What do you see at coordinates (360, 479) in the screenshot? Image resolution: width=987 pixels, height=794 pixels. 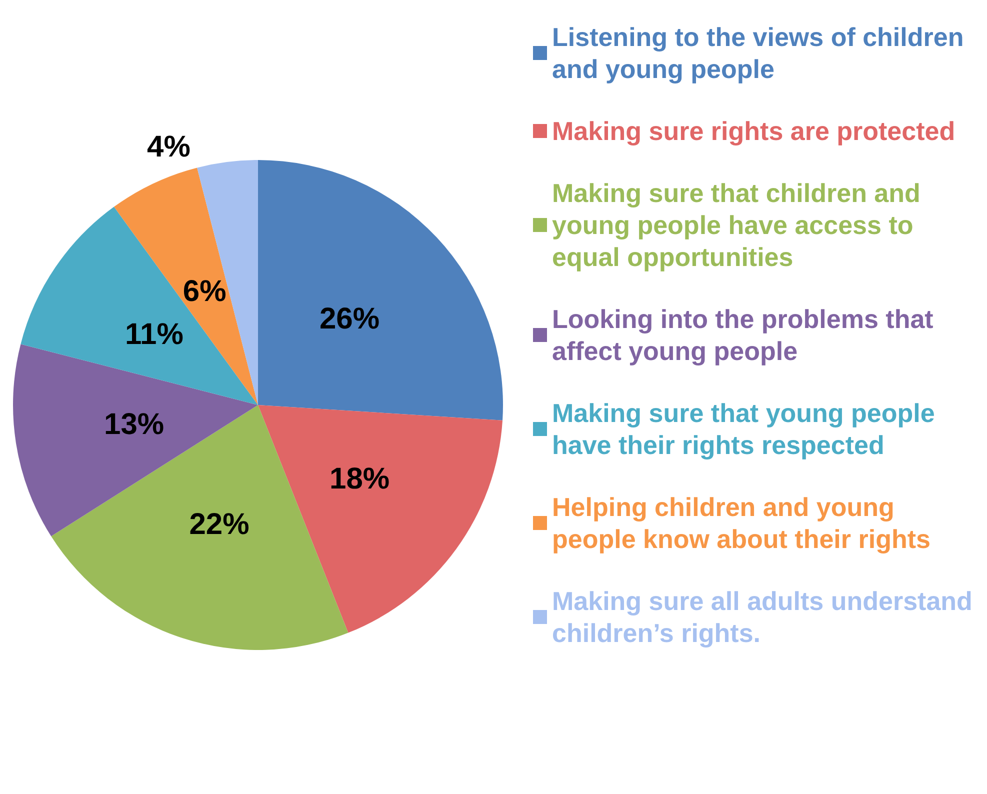 I see `data-label: 18%` at bounding box center [360, 479].